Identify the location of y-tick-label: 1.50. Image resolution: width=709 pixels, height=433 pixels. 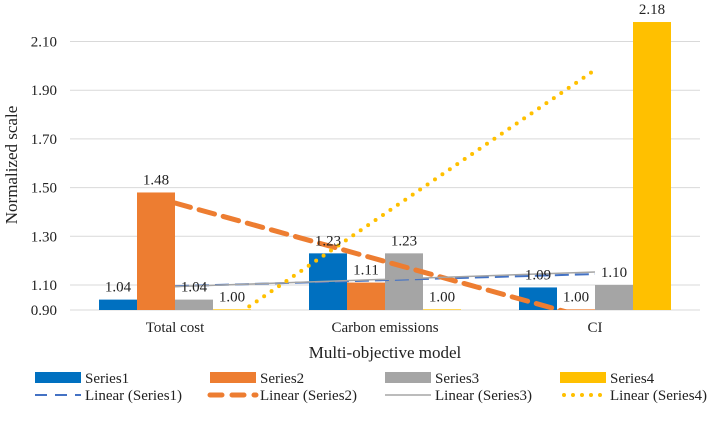
(44, 189).